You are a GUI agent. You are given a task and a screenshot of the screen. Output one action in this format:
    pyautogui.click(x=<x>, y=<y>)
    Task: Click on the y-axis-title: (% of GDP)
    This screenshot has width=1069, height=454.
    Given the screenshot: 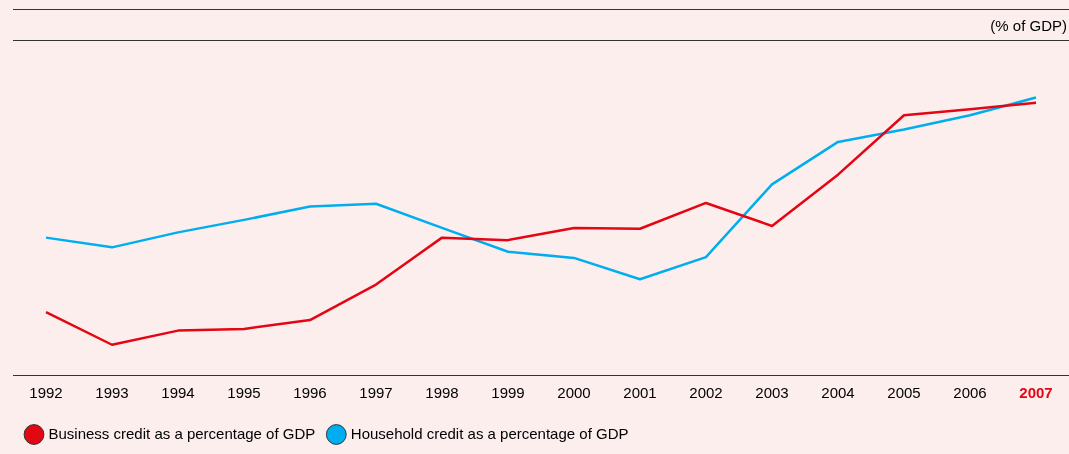 What is the action you would take?
    pyautogui.click(x=1028, y=26)
    